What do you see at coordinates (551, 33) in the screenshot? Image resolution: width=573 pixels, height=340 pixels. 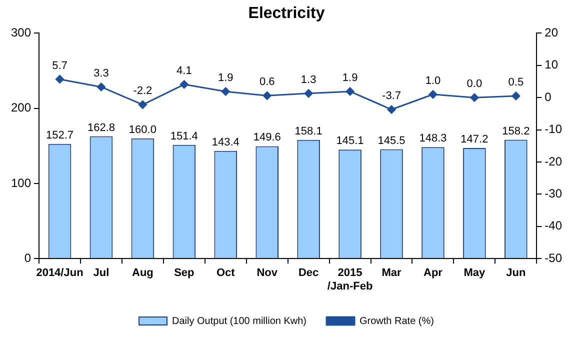 I see `y2-tick-label: 20` at bounding box center [551, 33].